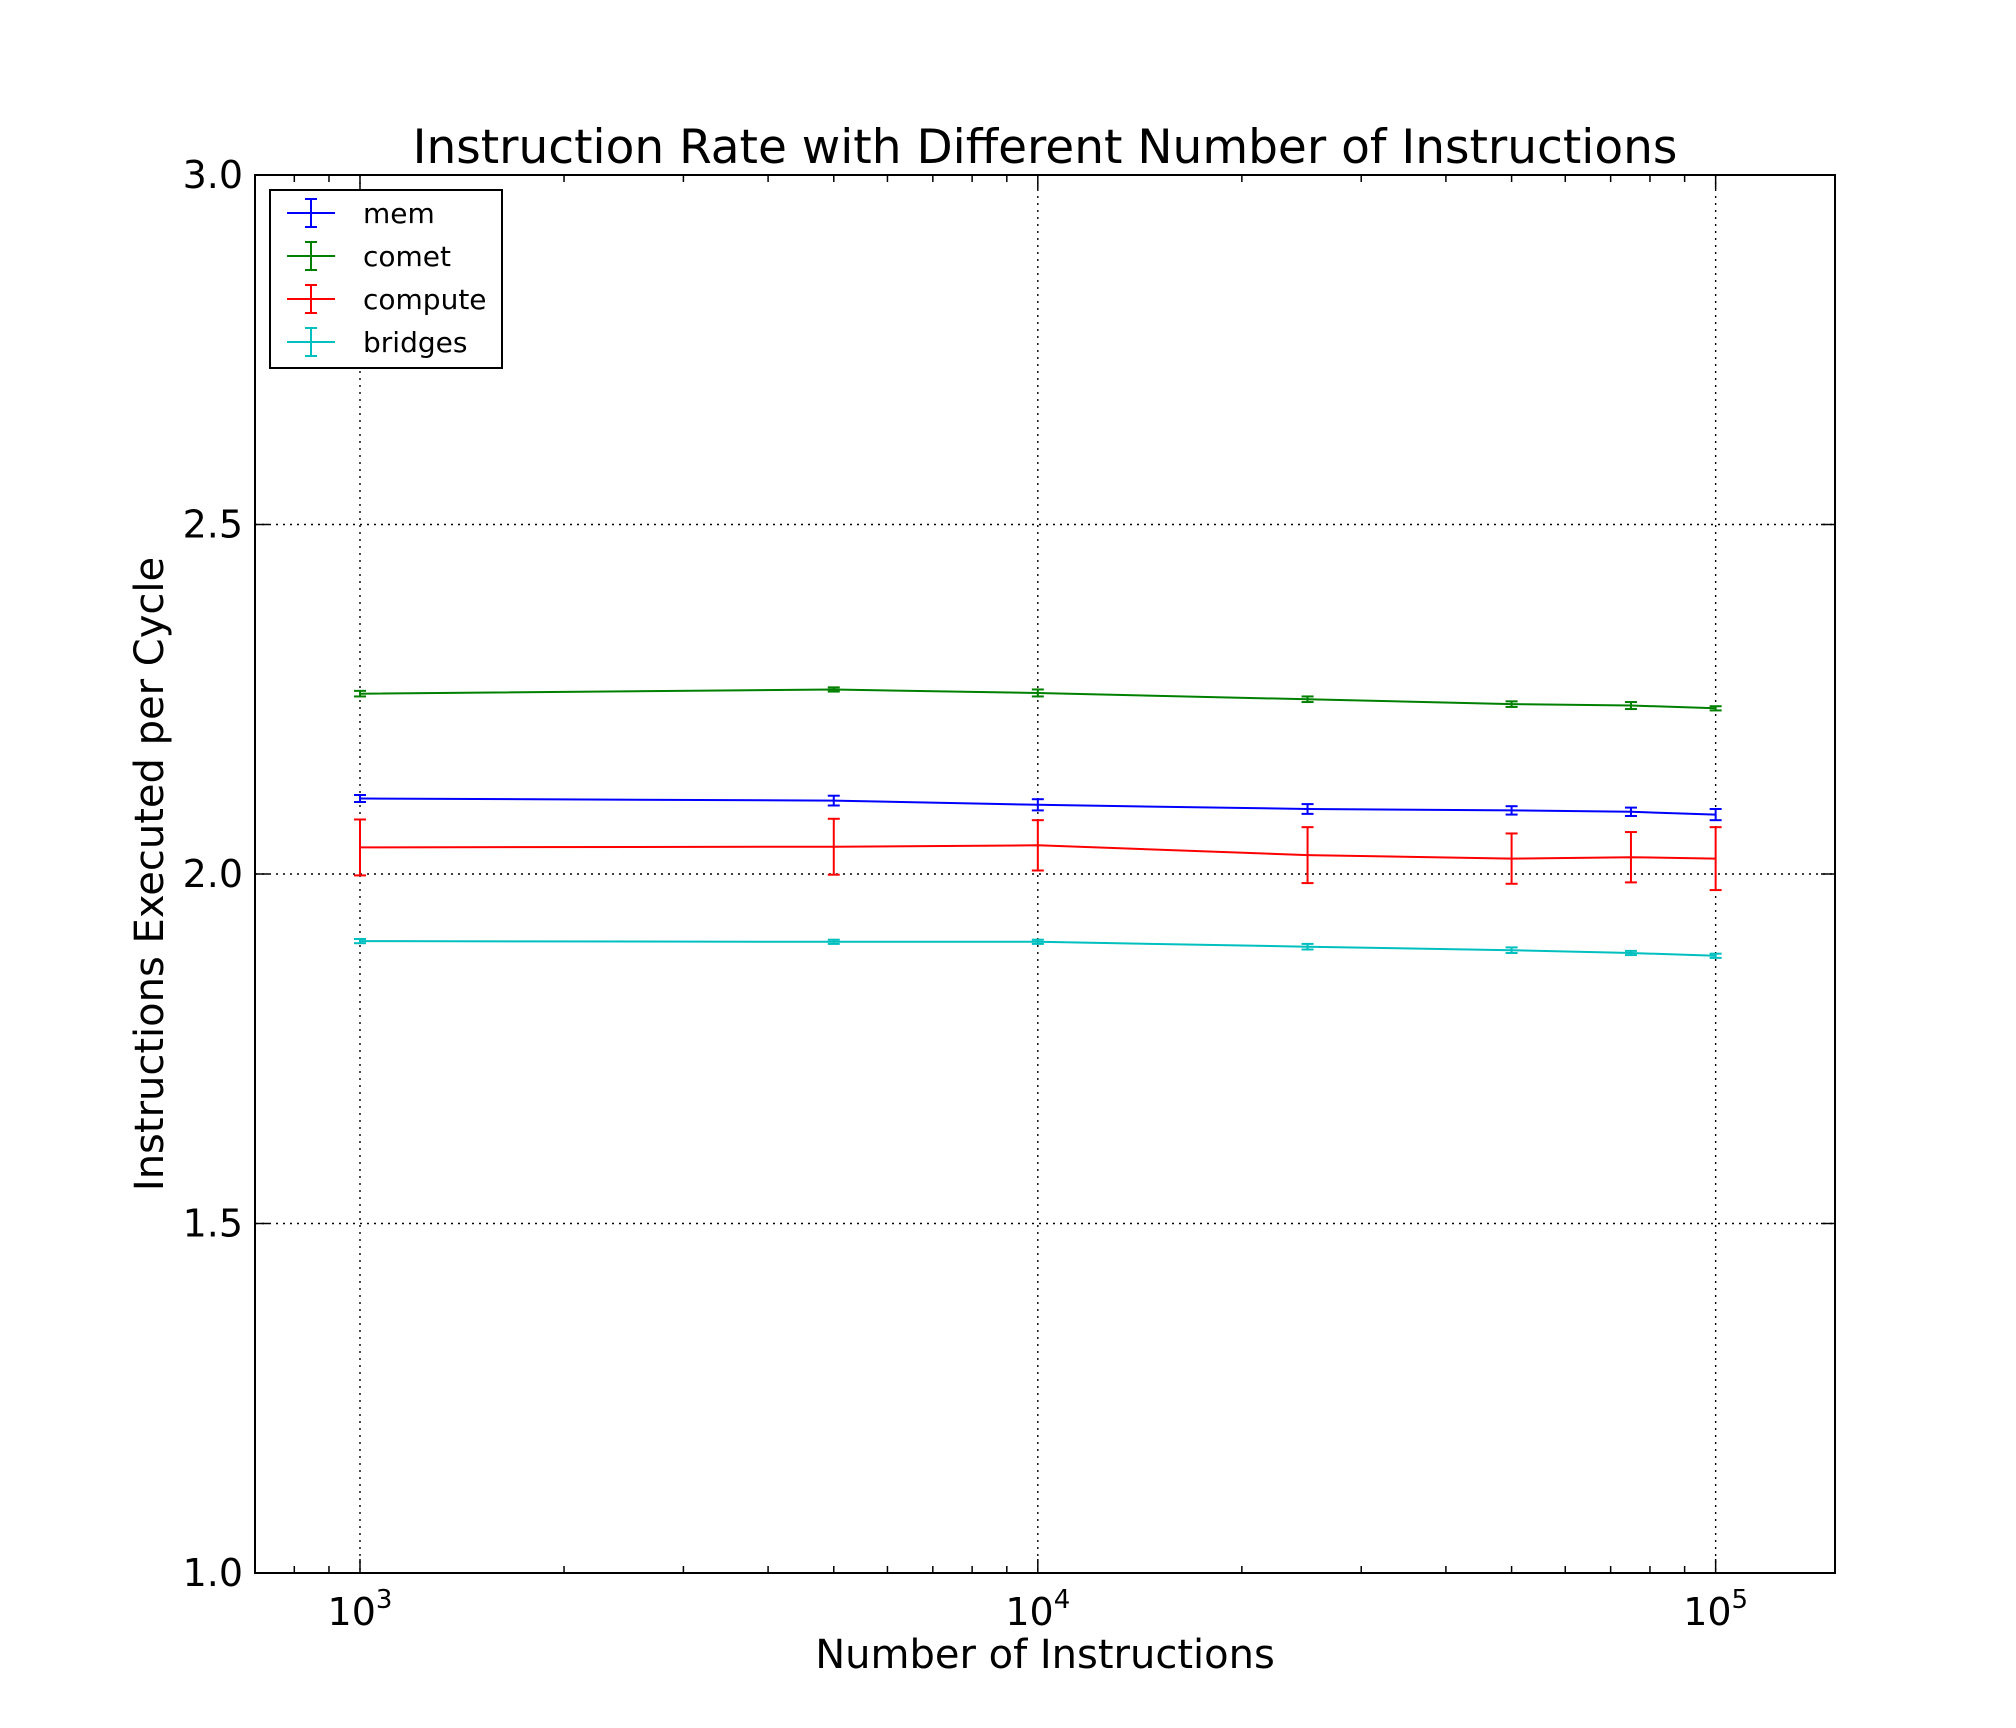 This screenshot has height=1728, width=2016. I want to click on legend-frame, so click(386, 279).